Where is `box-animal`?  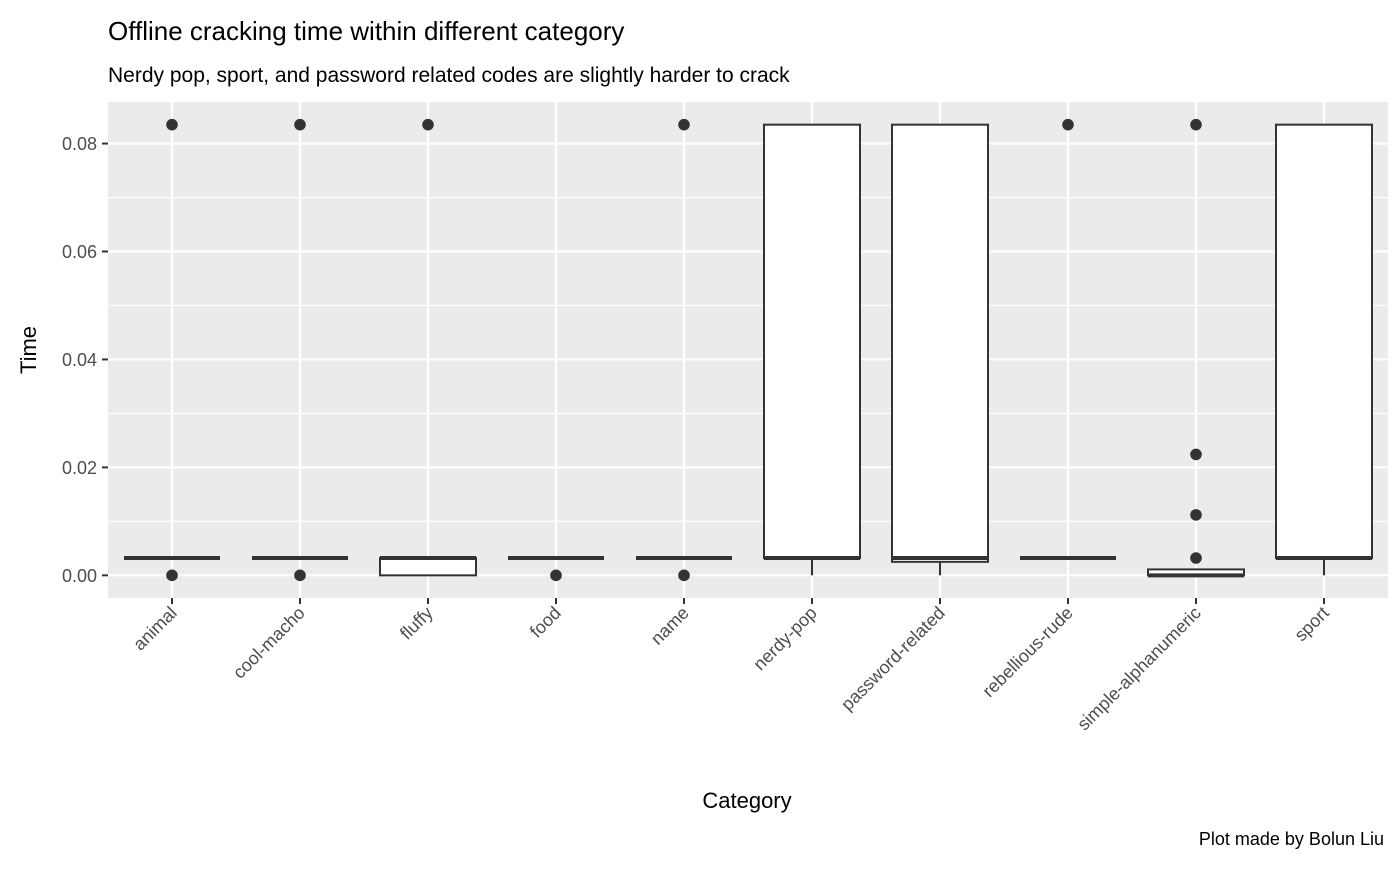
box-animal is located at coordinates (172, 350).